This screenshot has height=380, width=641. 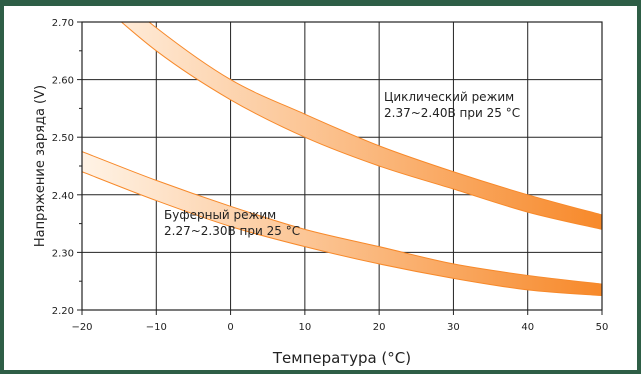 I want to click on y-tick-label: 2.20, so click(x=63, y=311).